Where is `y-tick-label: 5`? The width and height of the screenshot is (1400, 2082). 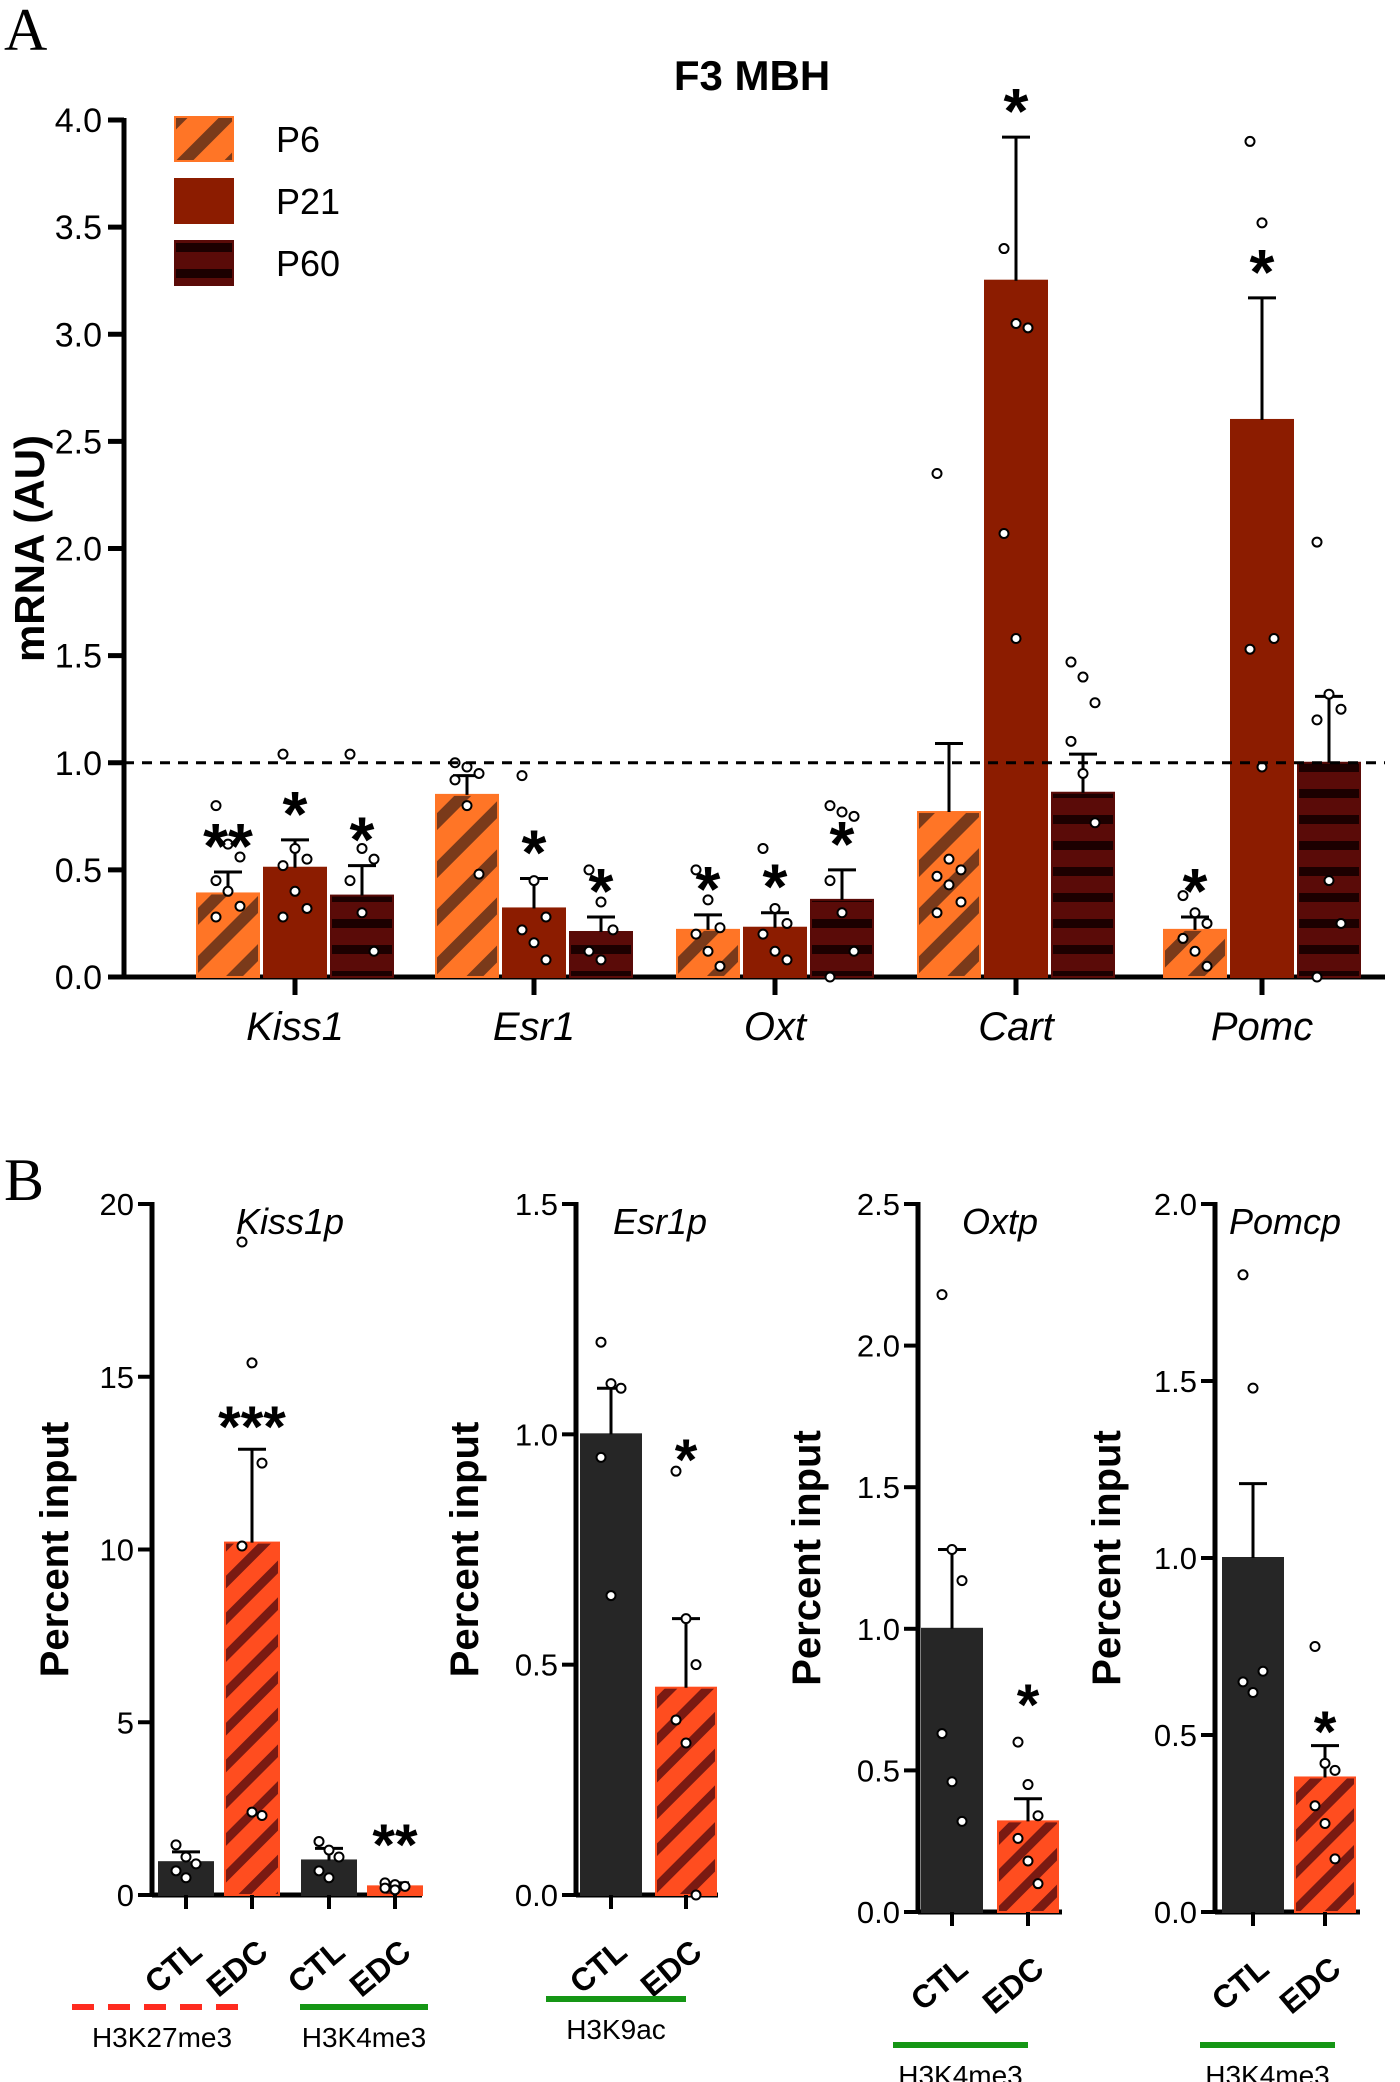 y-tick-label: 5 is located at coordinates (125, 1722).